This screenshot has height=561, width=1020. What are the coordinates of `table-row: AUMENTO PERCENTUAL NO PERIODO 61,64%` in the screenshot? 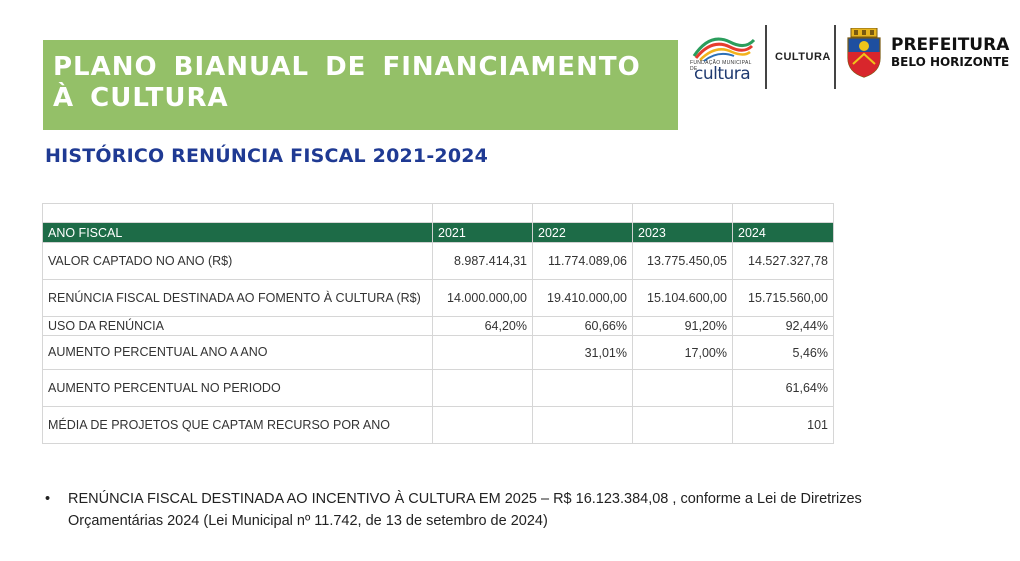 It's located at (438, 388).